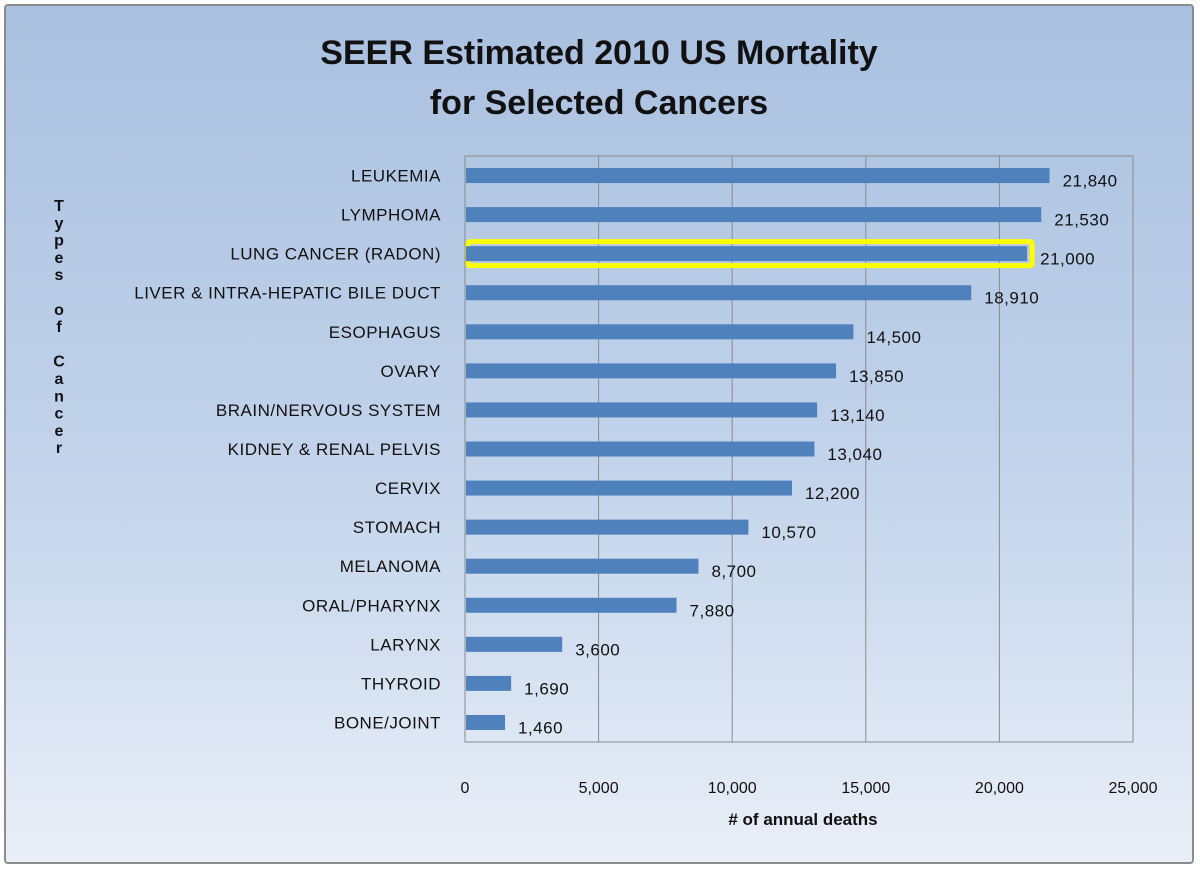  I want to click on y-axis-label-char-9: C, so click(59, 362).